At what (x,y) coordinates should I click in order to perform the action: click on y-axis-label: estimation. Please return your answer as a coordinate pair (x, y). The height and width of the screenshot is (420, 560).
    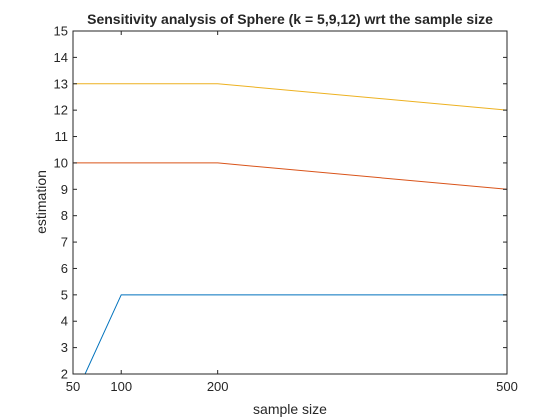
    Looking at the image, I should click on (41, 202).